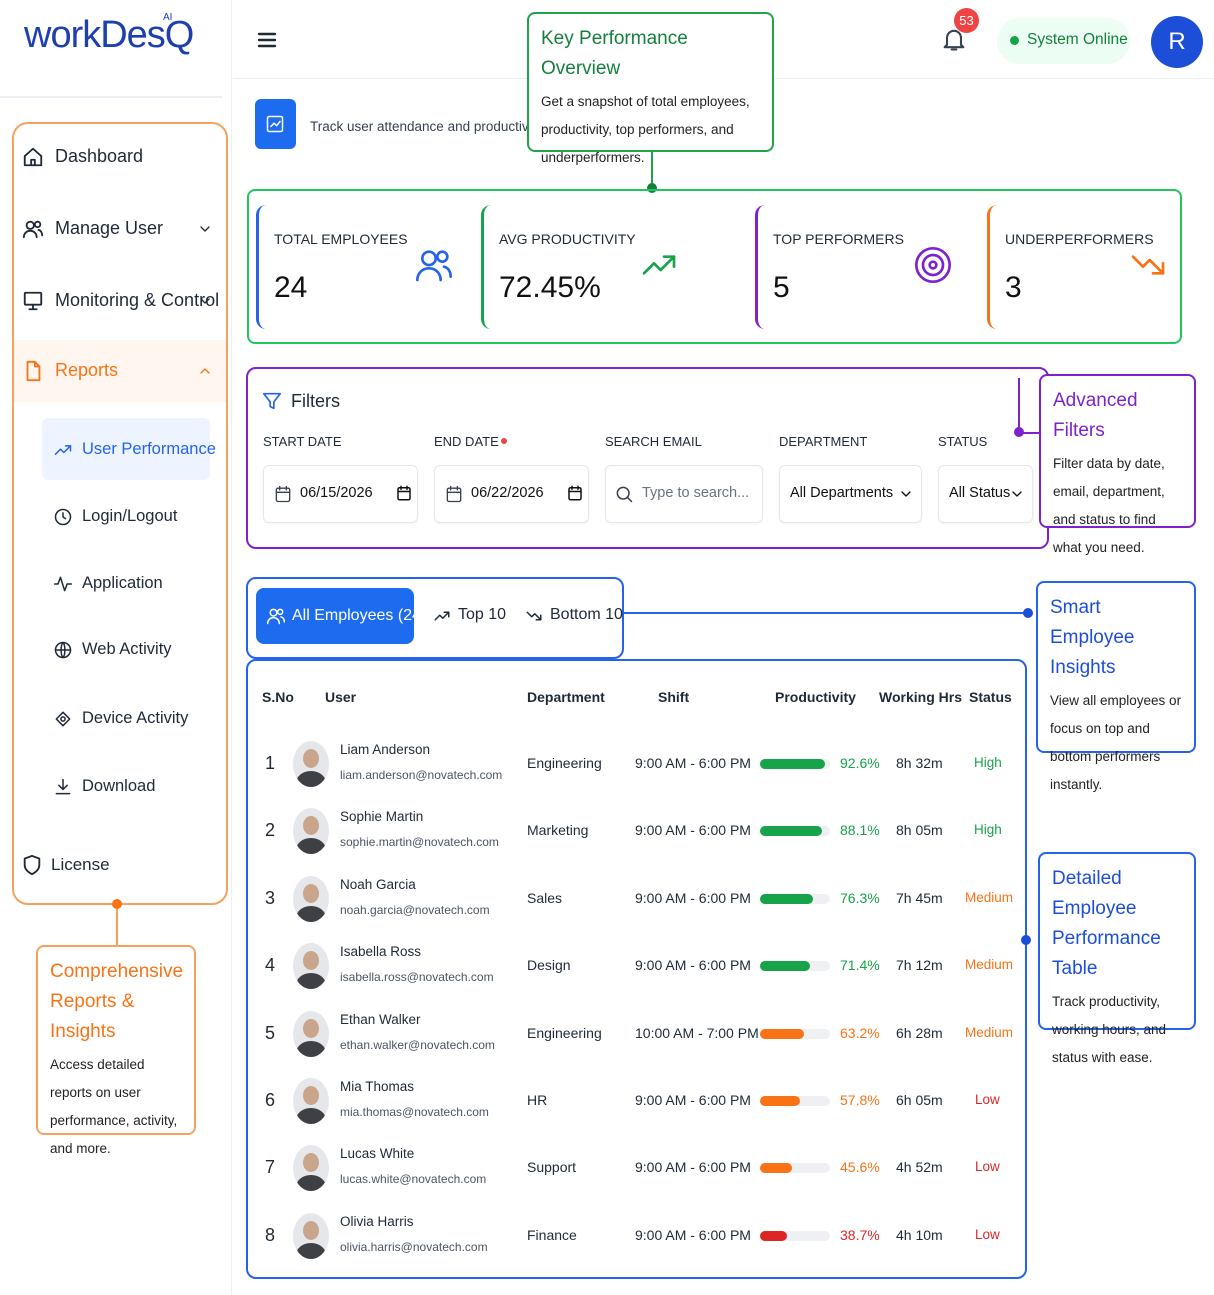  I want to click on license-icon, so click(32, 865).